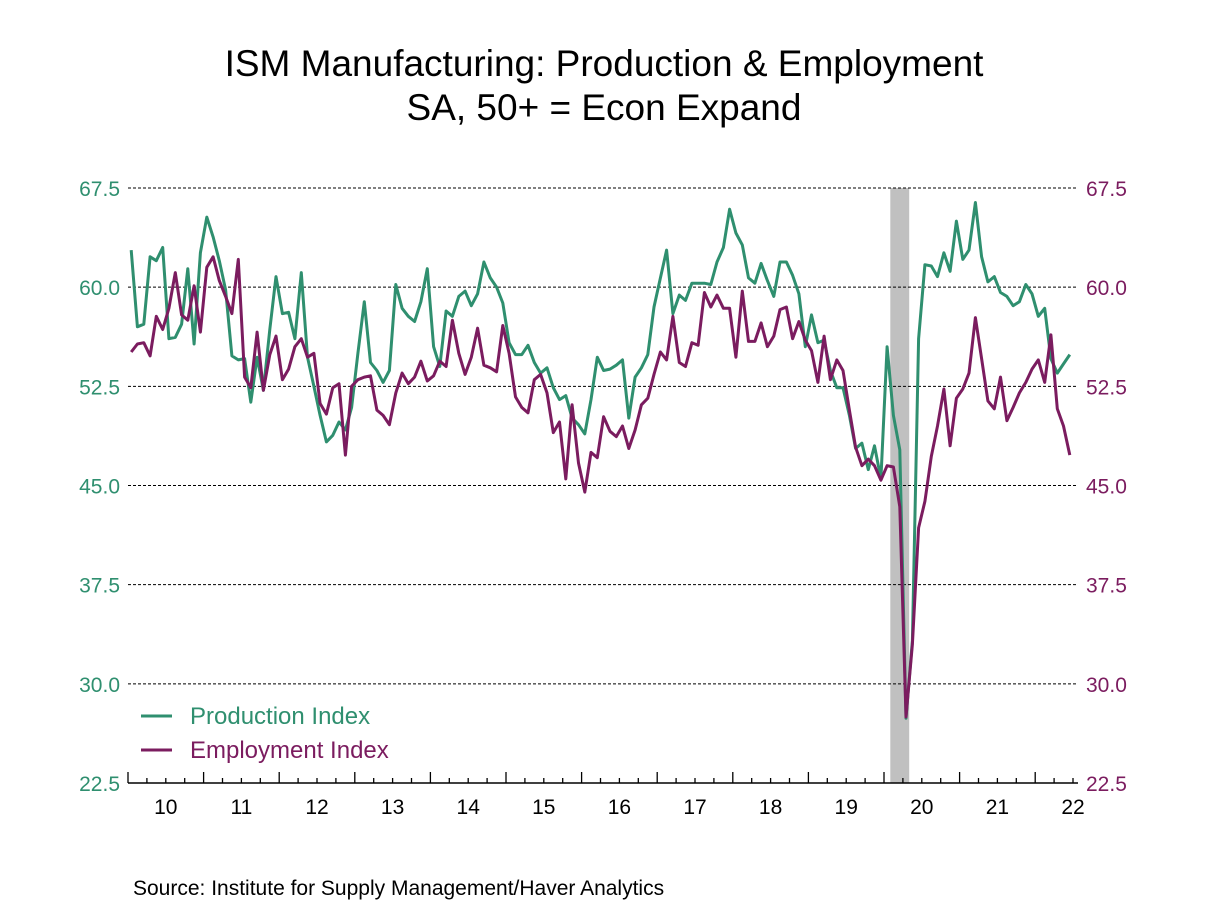 The width and height of the screenshot is (1208, 906). Describe the element at coordinates (392, 807) in the screenshot. I see `x-tick-label: 13` at that location.